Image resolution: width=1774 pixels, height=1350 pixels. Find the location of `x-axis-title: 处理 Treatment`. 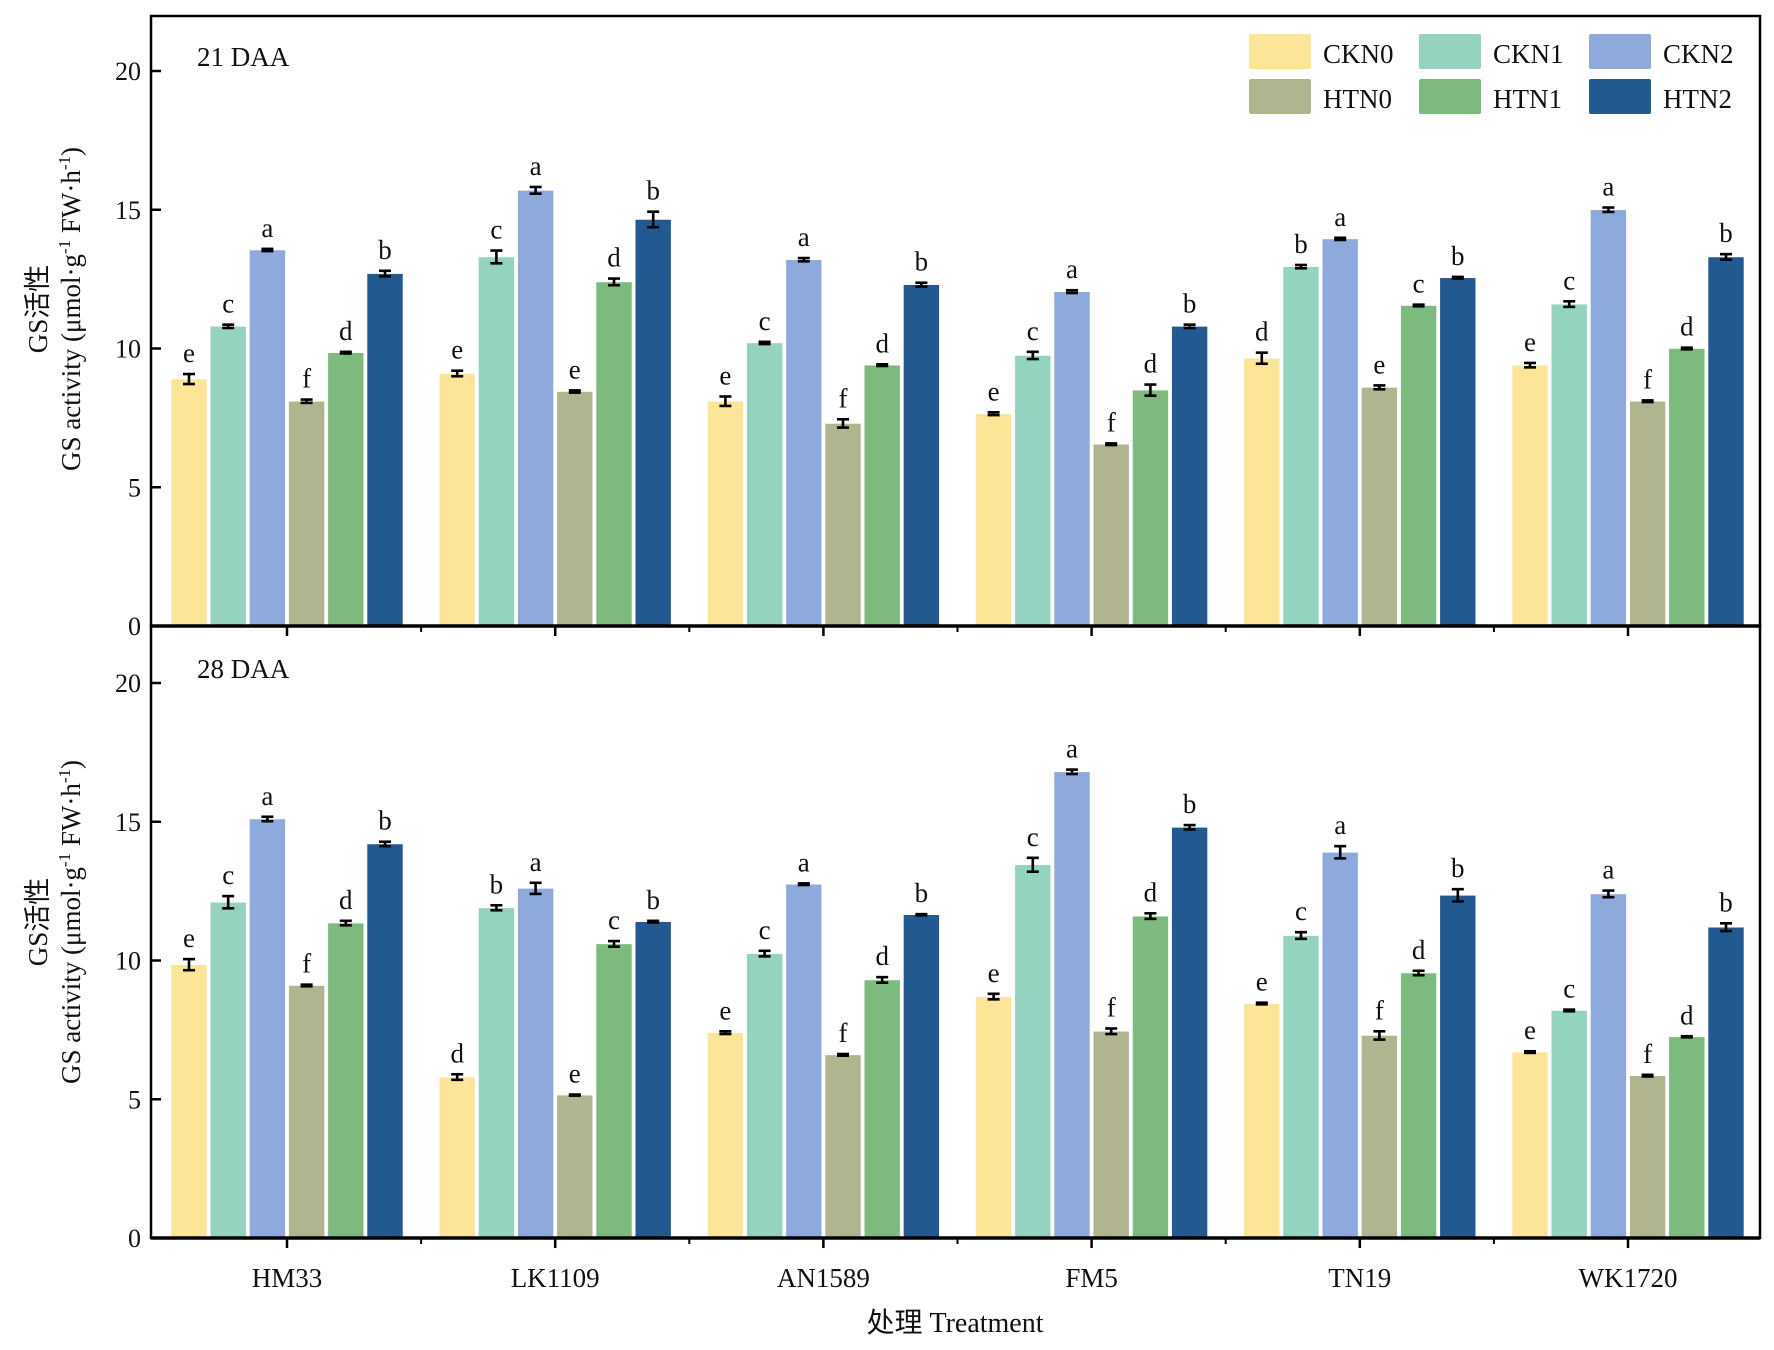

x-axis-title: 处理 Treatment is located at coordinates (954, 1323).